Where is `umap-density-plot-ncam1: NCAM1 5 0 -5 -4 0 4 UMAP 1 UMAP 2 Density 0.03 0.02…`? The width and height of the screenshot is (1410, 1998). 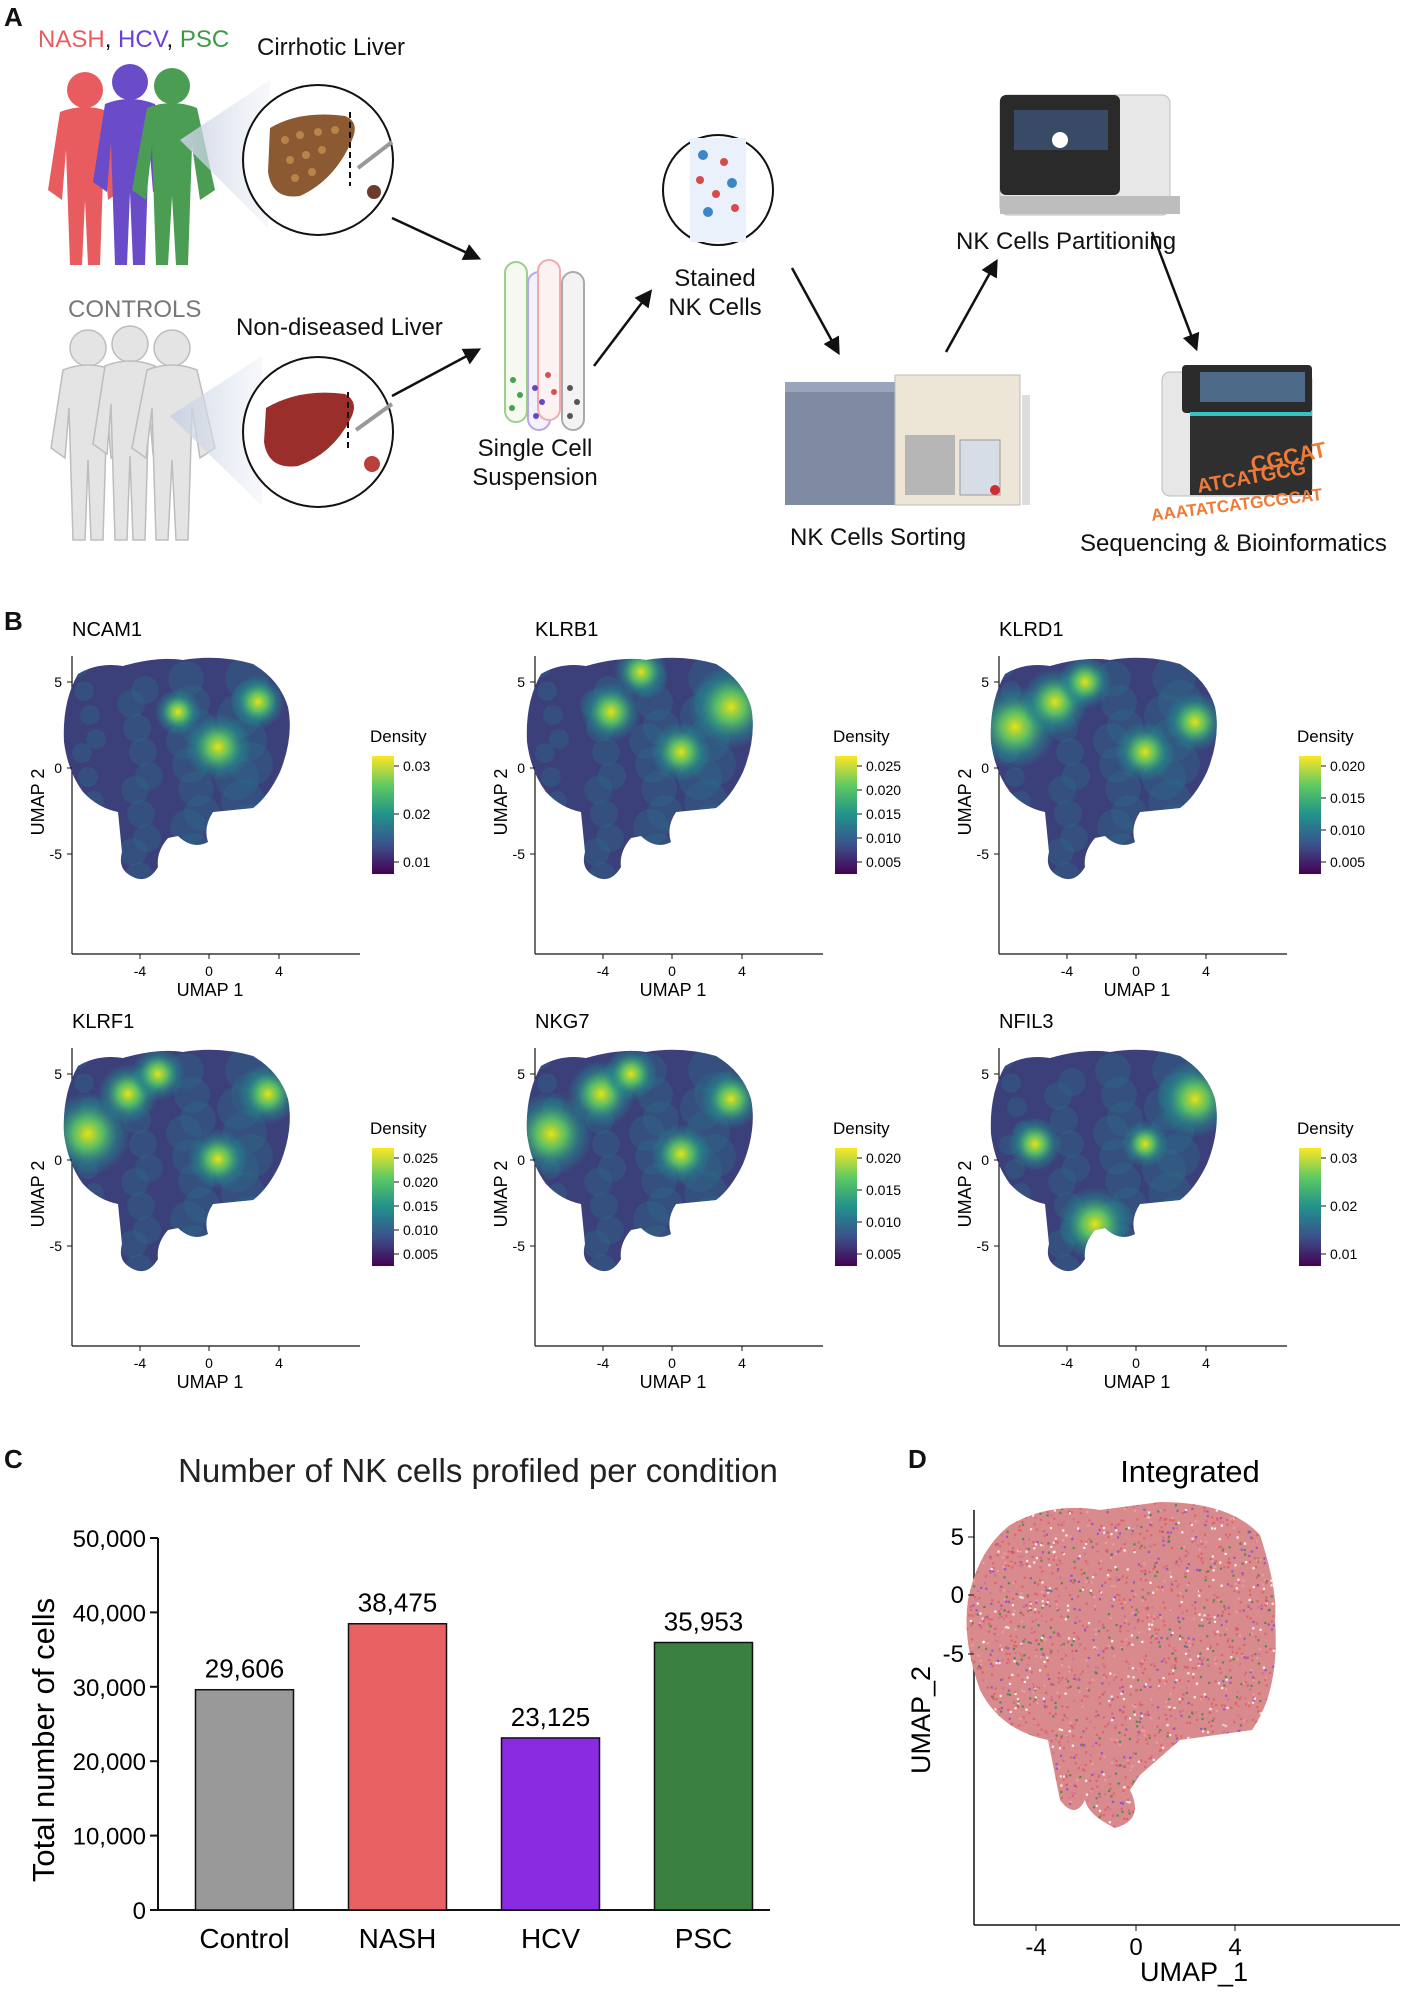
umap-density-plot-ncam1: NCAM1 5 0 -5 -4 0 4 UMAP 1 UMAP 2 Density 0.03 0.02… is located at coordinates (229, 809).